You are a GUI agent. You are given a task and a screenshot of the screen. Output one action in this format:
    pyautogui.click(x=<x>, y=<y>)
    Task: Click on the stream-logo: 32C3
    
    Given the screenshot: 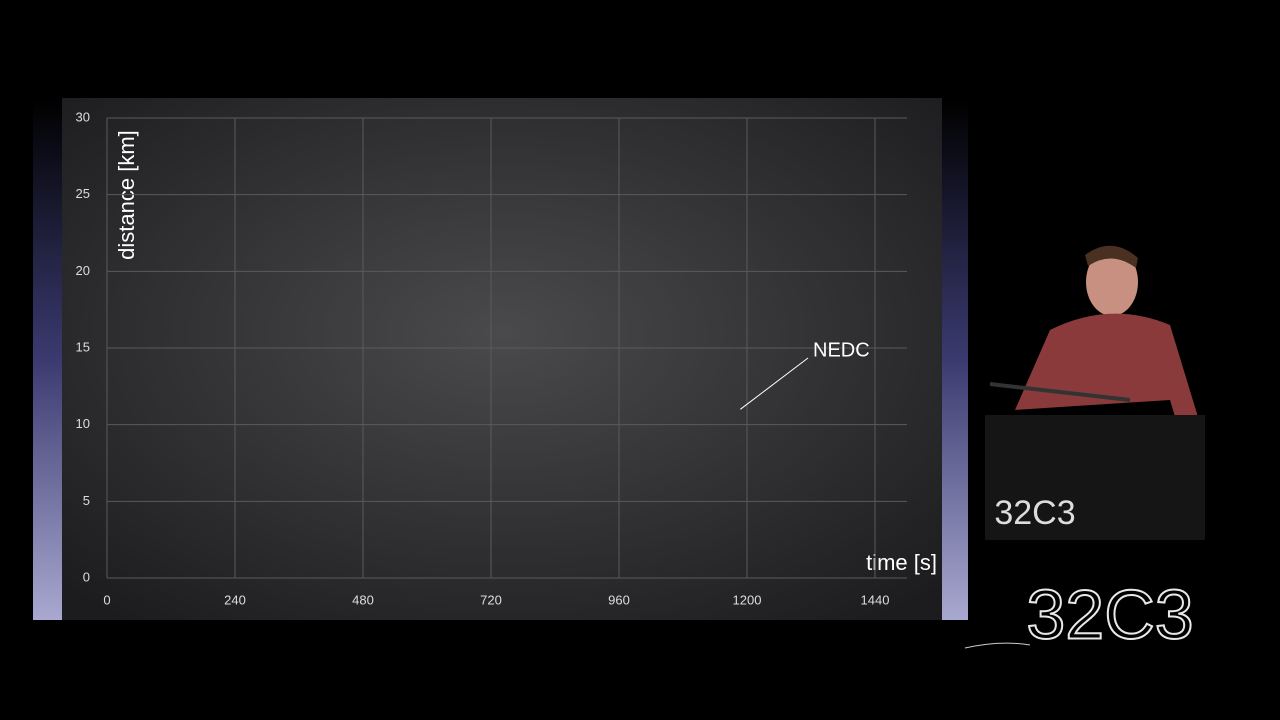 What is the action you would take?
    pyautogui.click(x=1109, y=614)
    